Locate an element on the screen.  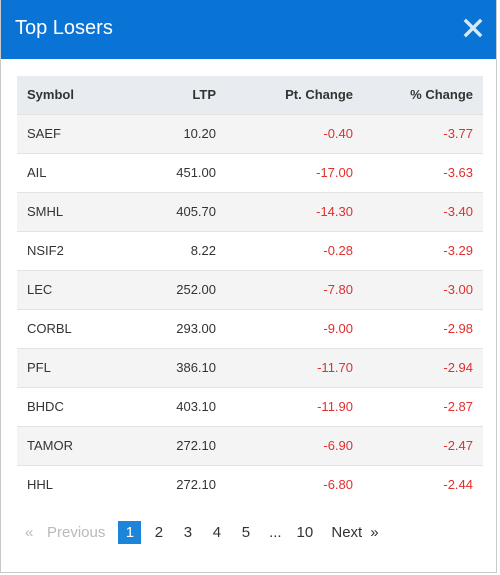
modal-header: Top Losers is located at coordinates (248, 29).